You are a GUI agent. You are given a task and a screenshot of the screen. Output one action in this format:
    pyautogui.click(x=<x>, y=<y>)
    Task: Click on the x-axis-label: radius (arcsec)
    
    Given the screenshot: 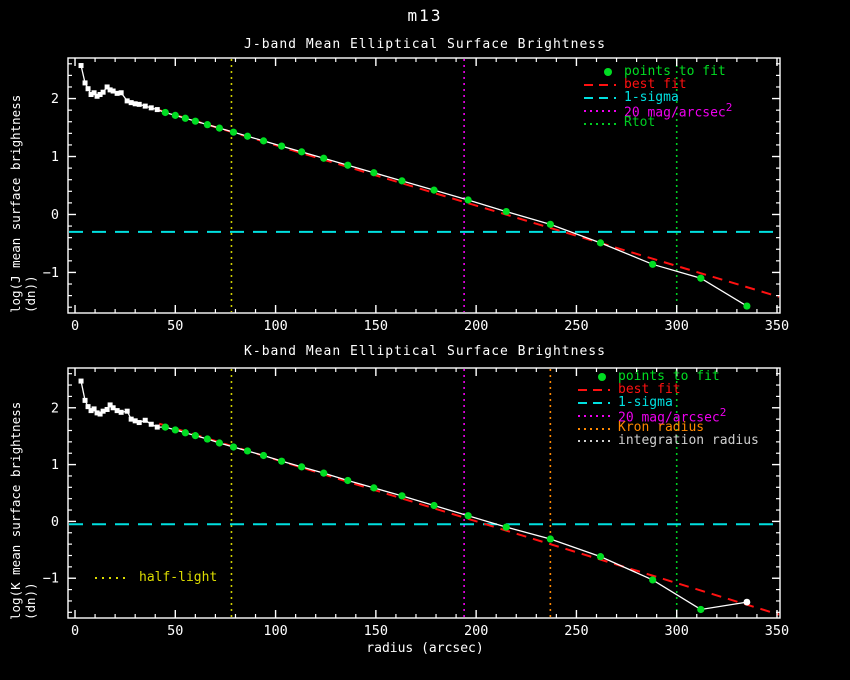 What is the action you would take?
    pyautogui.click(x=425, y=648)
    